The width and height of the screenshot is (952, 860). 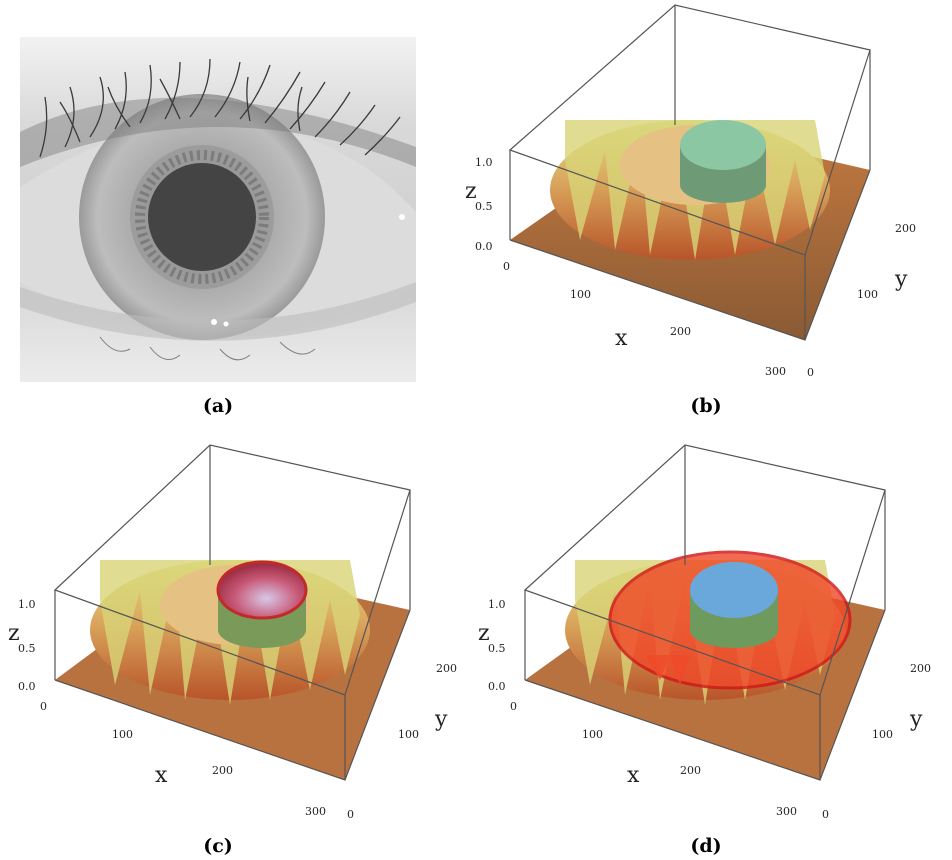 What do you see at coordinates (734, 605) in the screenshot?
I see `pupil-cylinder-d` at bounding box center [734, 605].